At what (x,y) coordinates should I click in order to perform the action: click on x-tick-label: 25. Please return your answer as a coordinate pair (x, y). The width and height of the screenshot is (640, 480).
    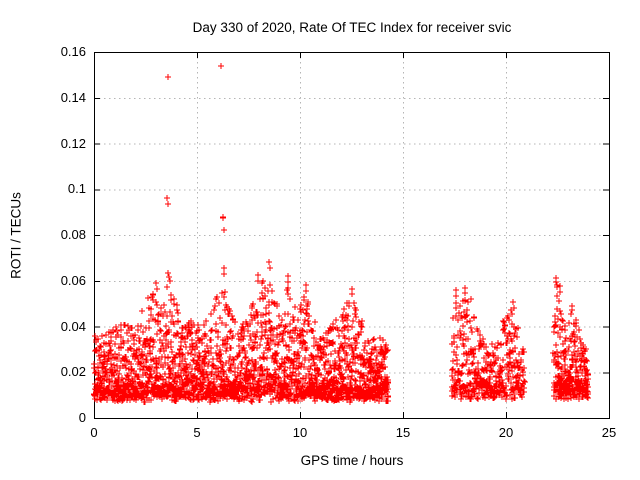
    Looking at the image, I should click on (609, 432).